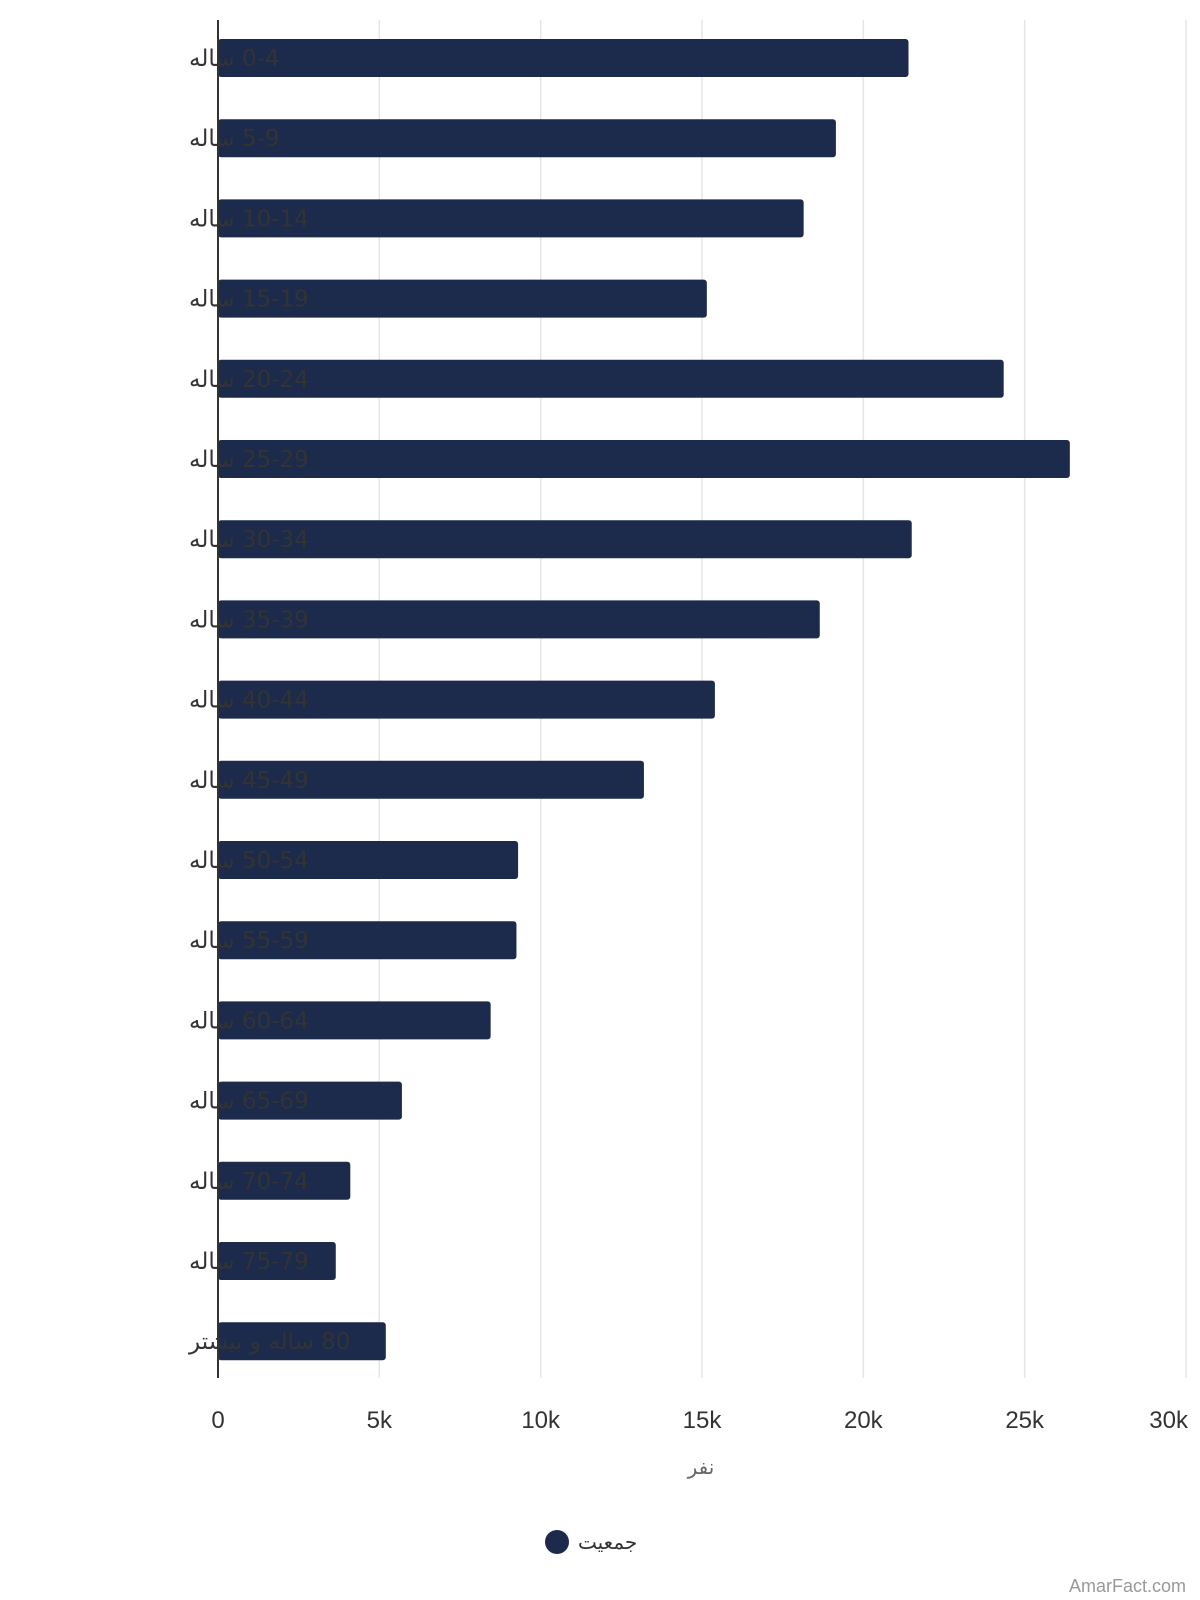 The height and width of the screenshot is (1600, 1200). What do you see at coordinates (1169, 1420) in the screenshot?
I see `x-tick-label-6: 30k` at bounding box center [1169, 1420].